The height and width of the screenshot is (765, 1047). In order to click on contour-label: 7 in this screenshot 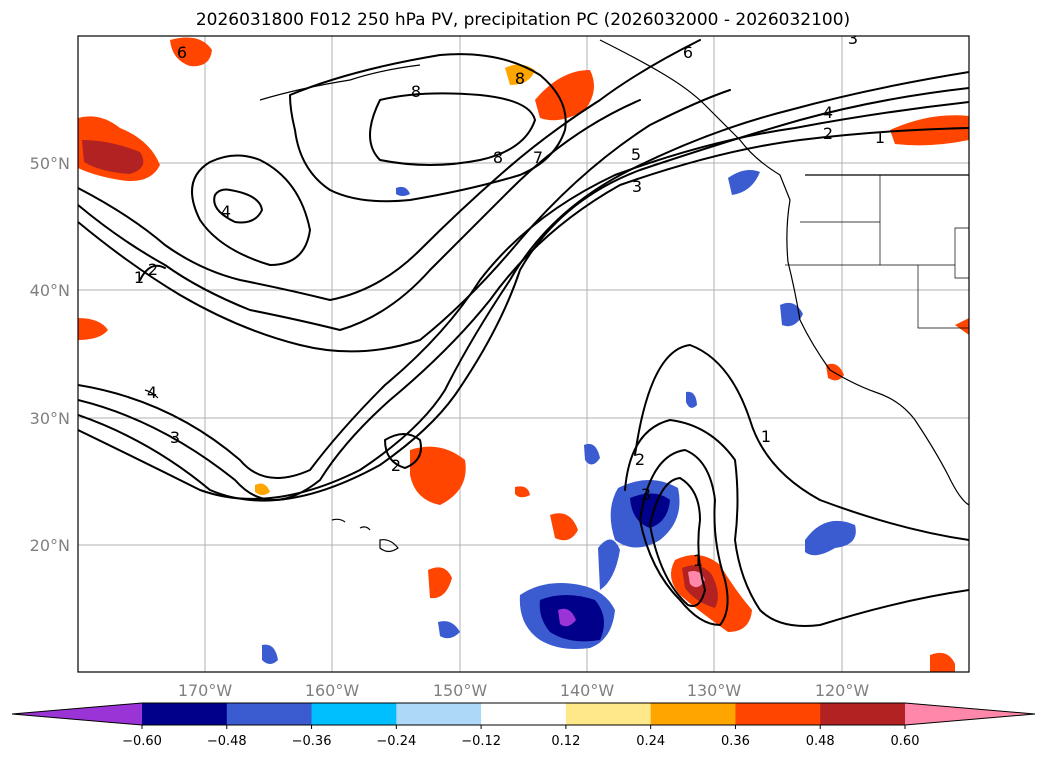, I will do `click(538, 157)`.